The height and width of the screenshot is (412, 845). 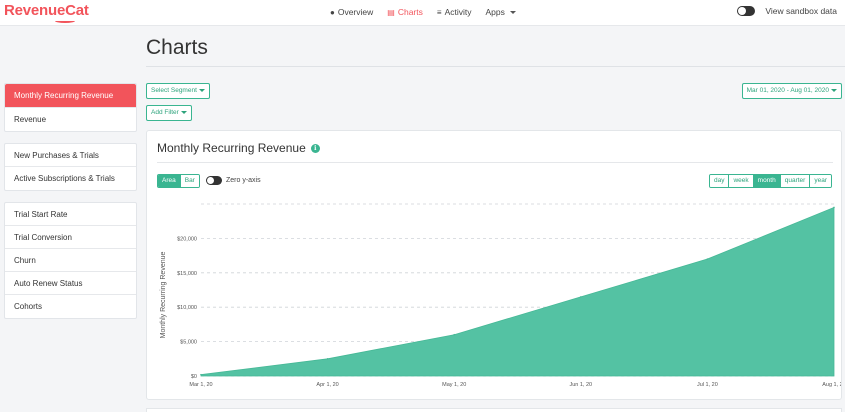 I want to click on map-pin-icon: ●, so click(x=332, y=12).